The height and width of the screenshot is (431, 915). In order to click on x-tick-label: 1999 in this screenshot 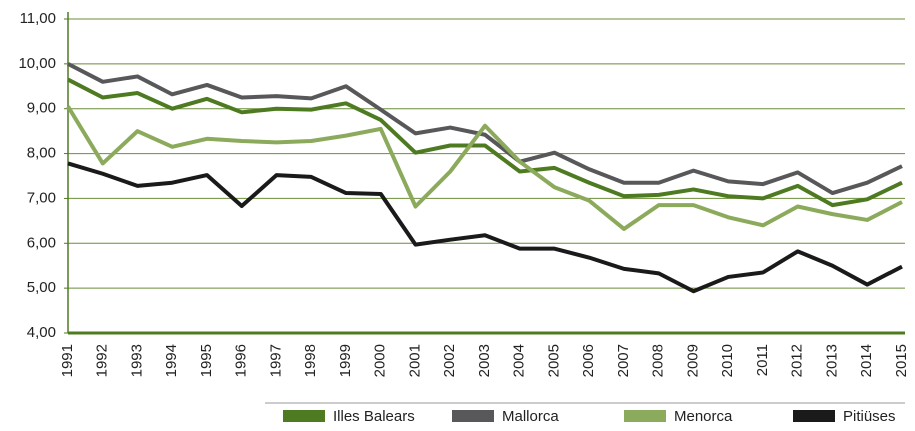, I will do `click(345, 360)`.